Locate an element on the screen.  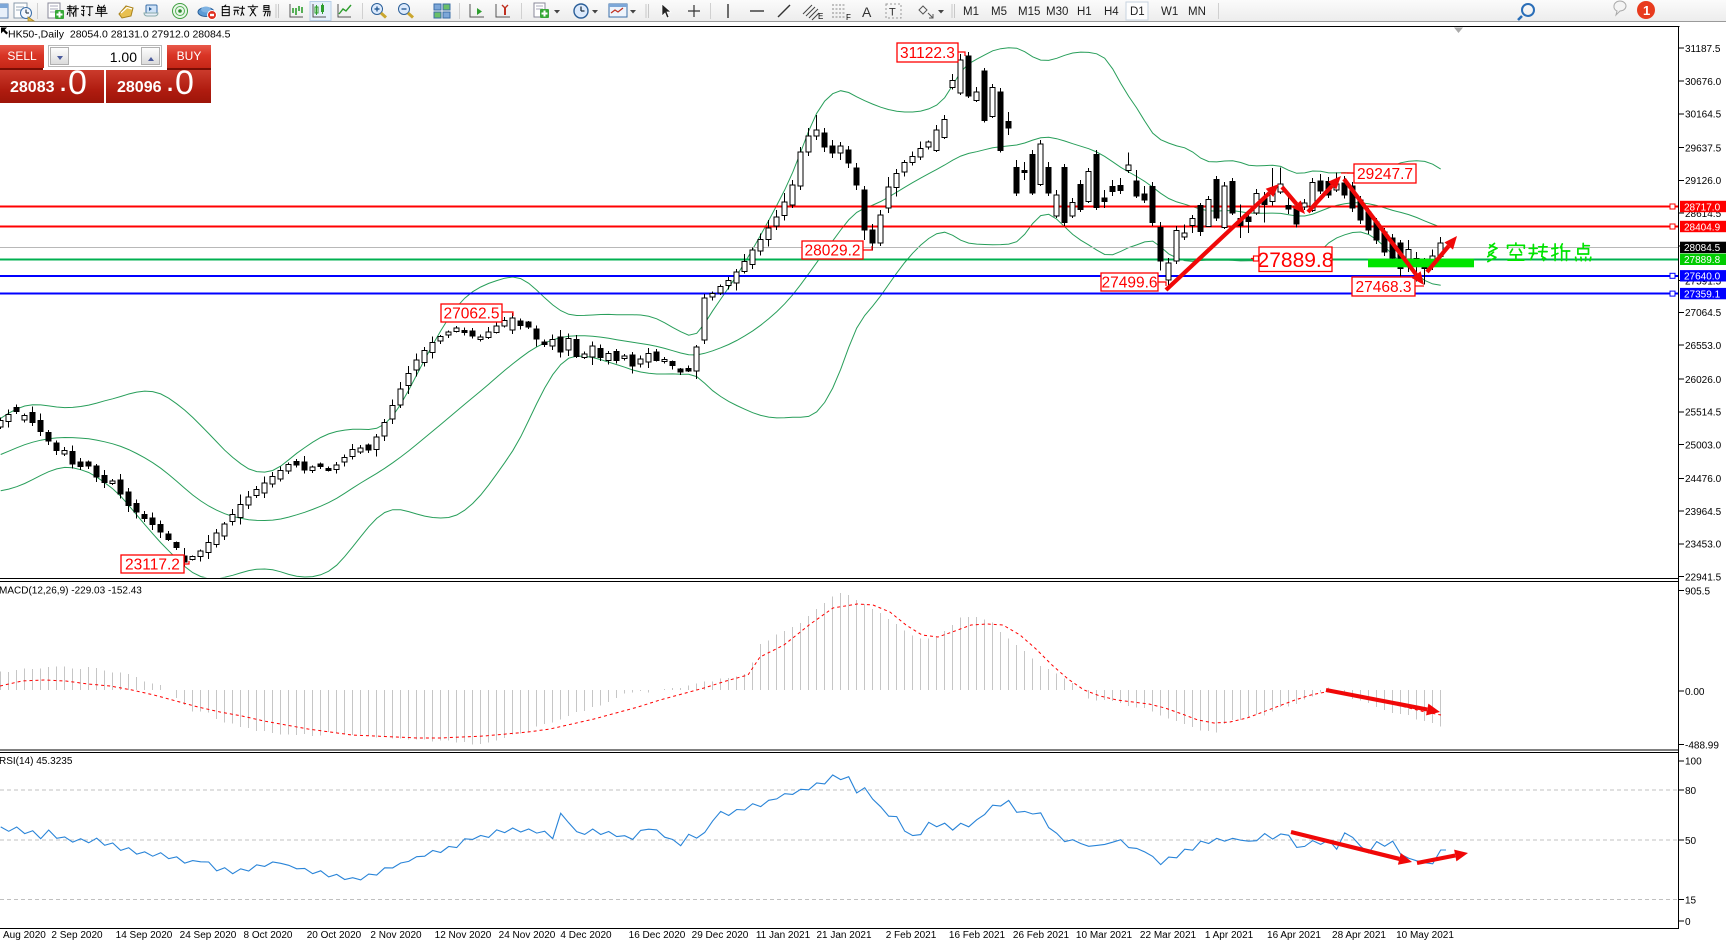
svg-text: 0.00 is located at coordinates (1695, 692).